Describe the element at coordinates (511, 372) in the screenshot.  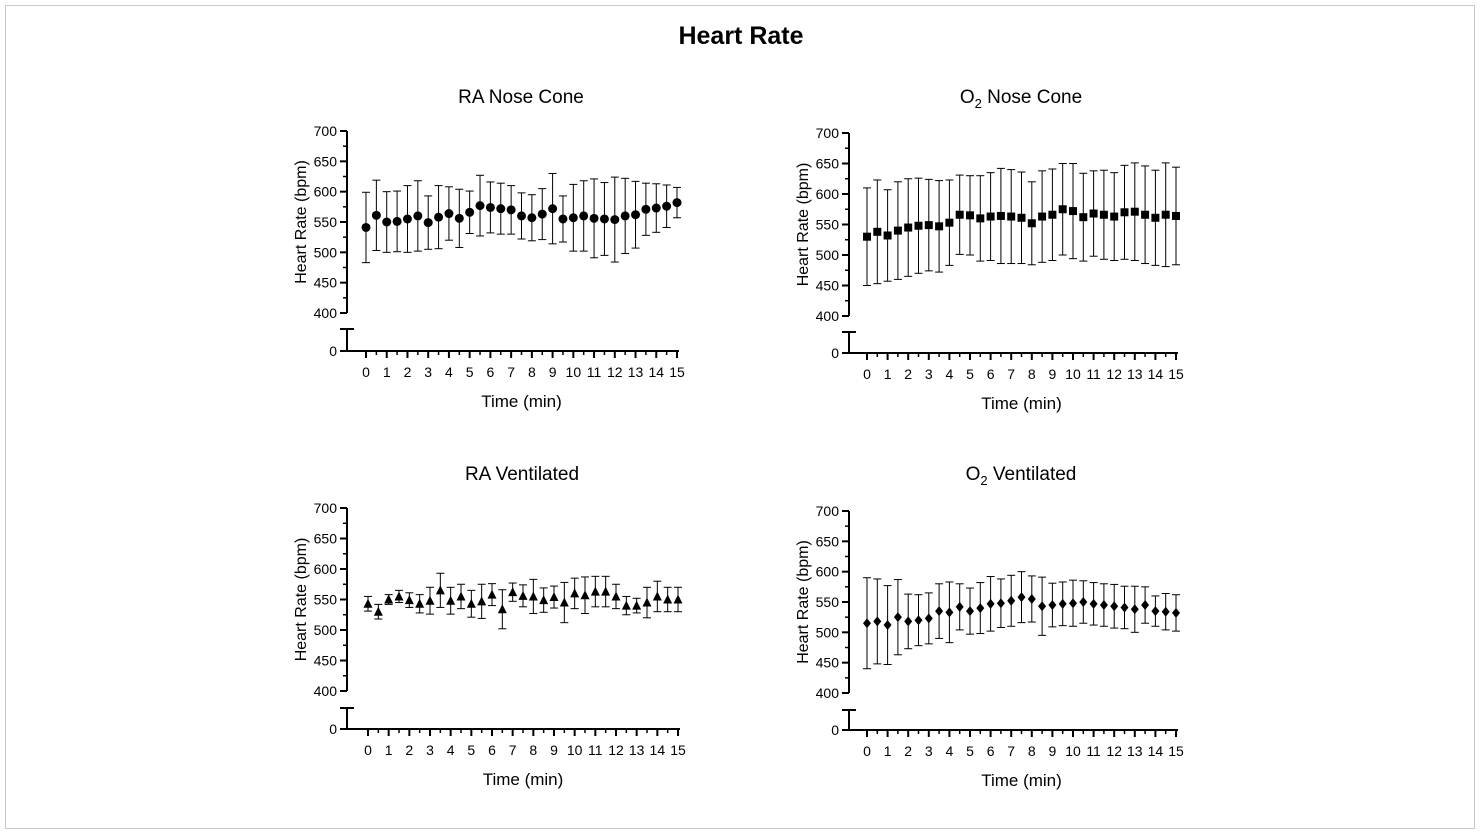
I see `x-tick-label: 7` at that location.